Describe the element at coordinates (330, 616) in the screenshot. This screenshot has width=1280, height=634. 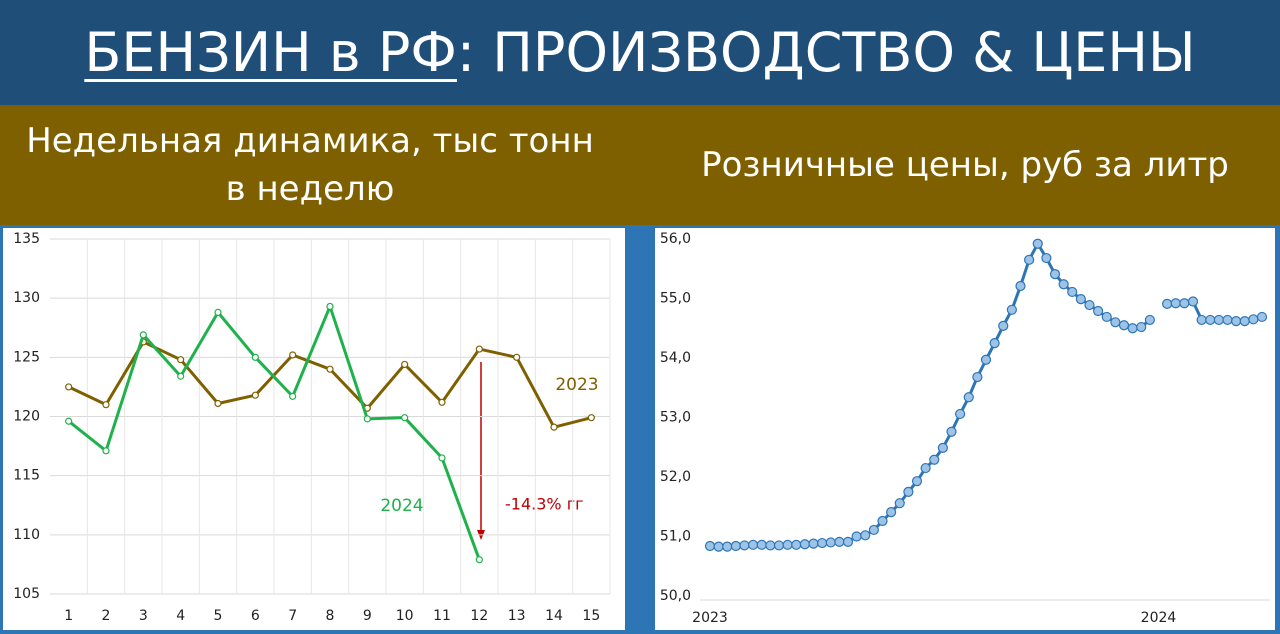
I see `x-tick-label: 8` at that location.